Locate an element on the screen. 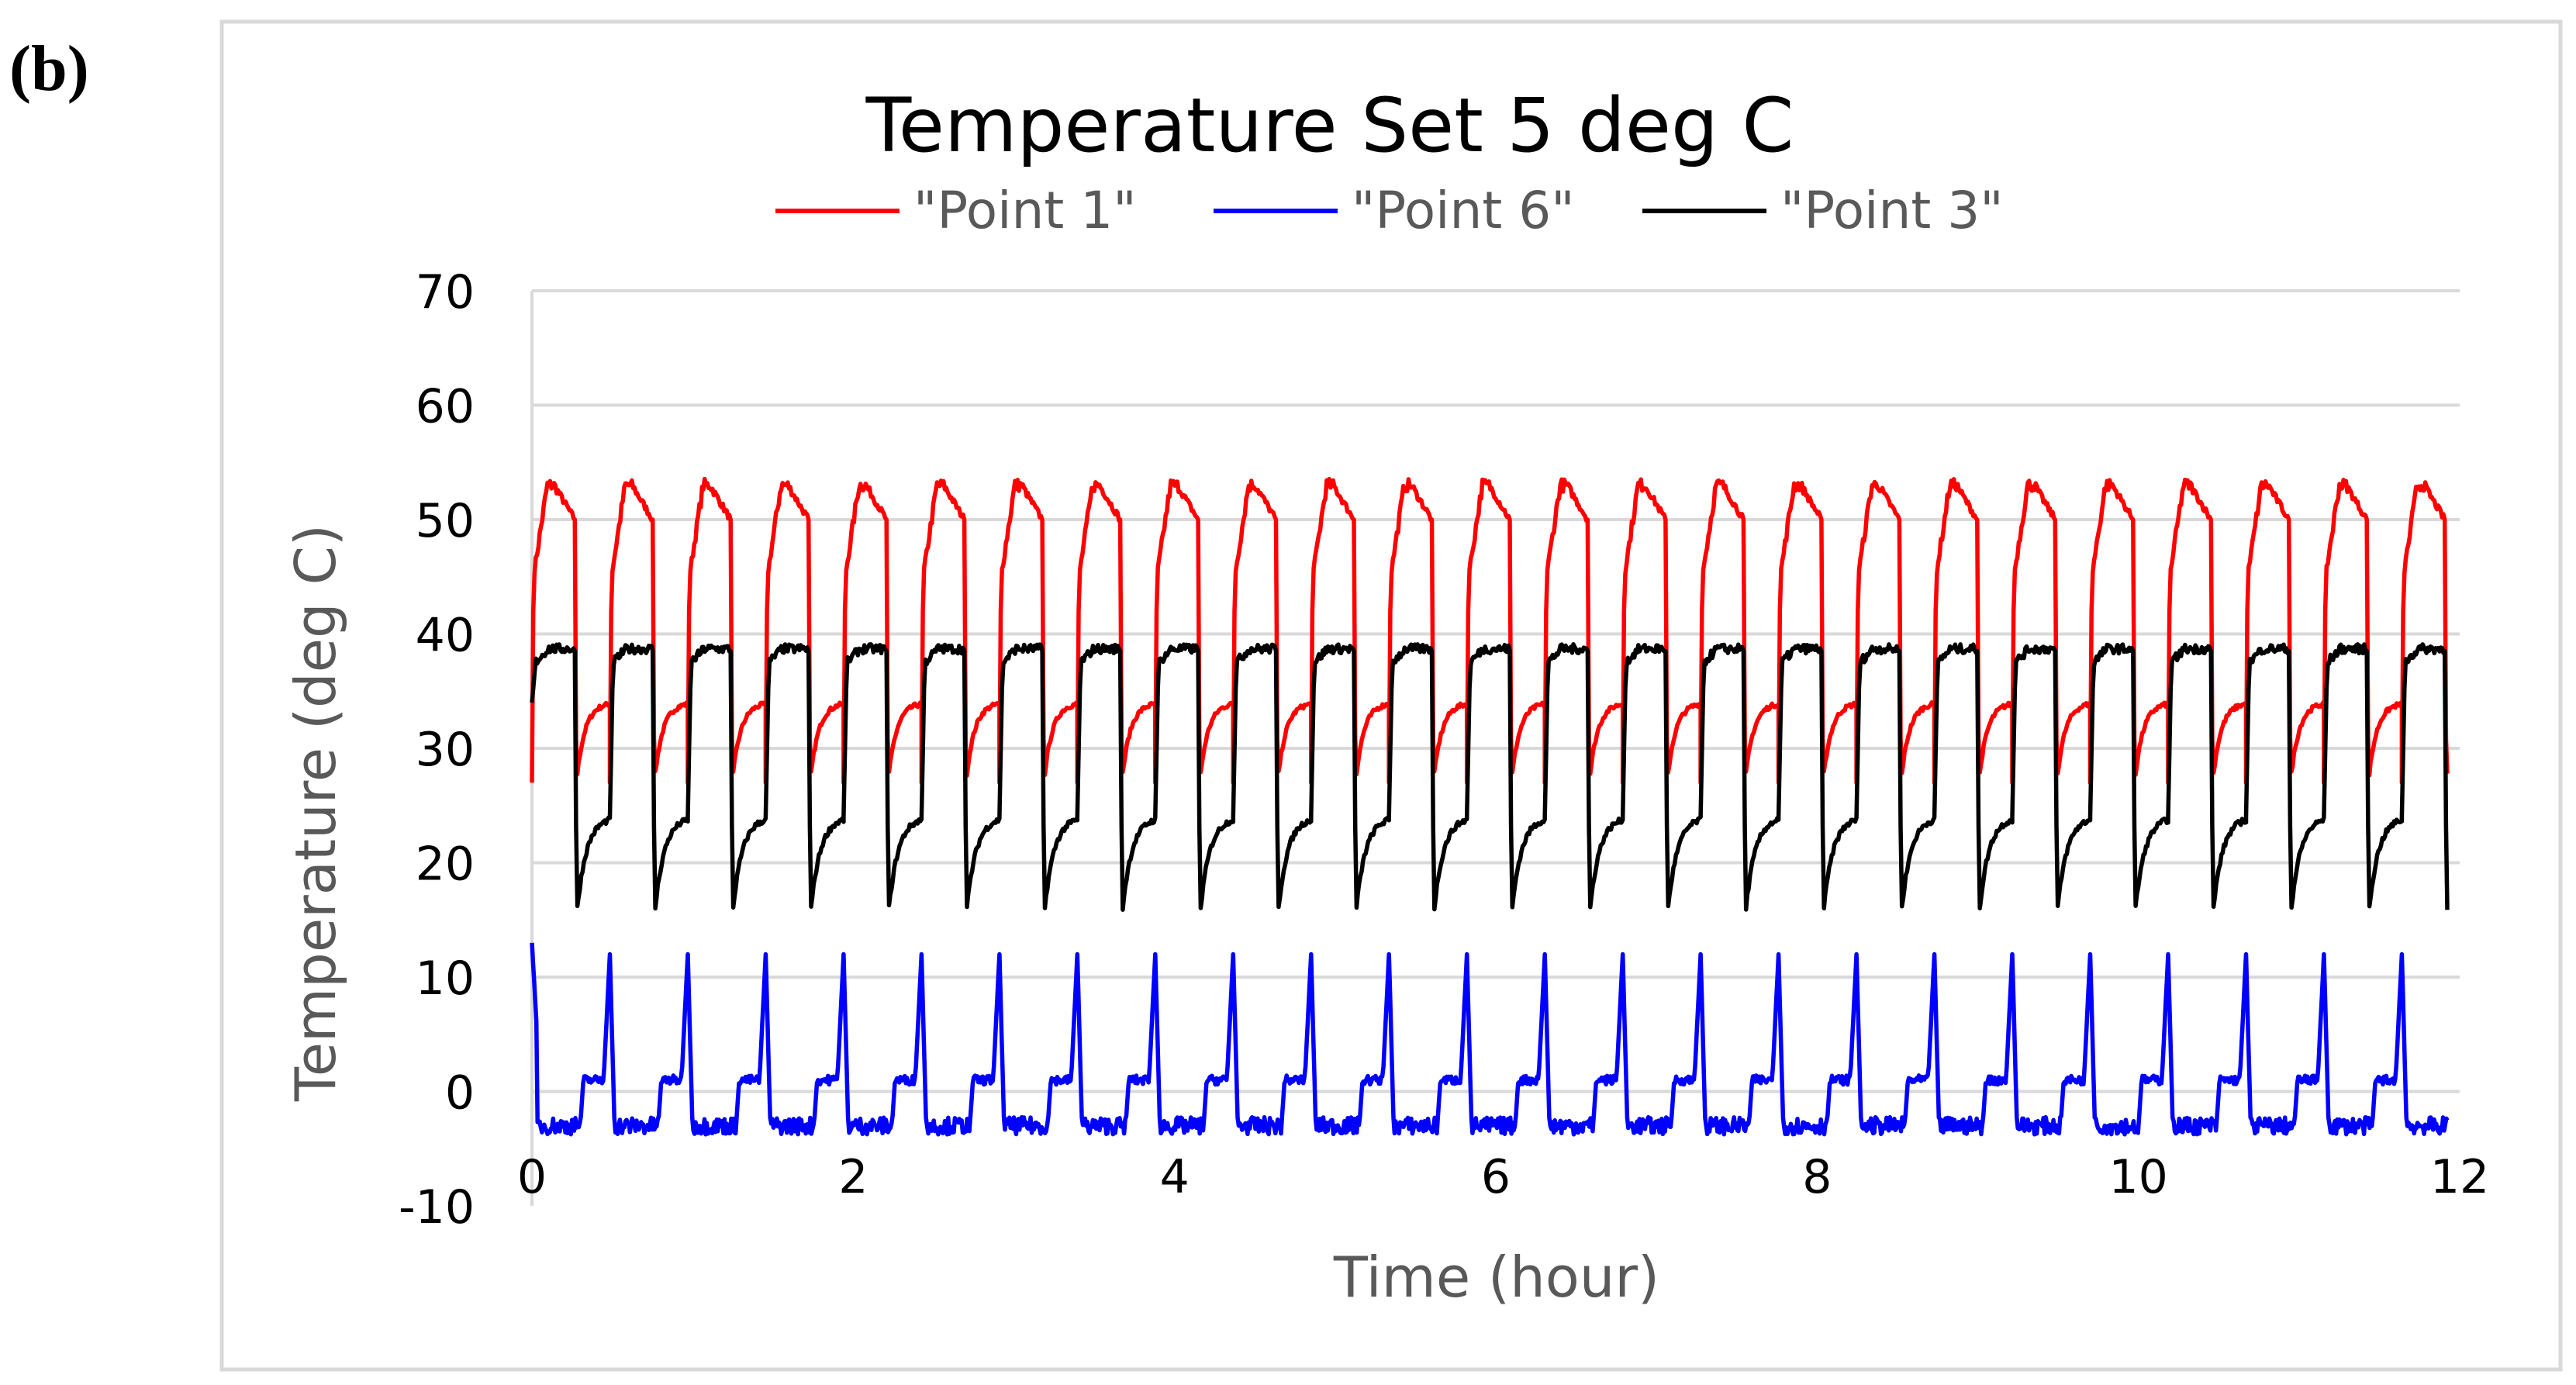 The width and height of the screenshot is (2576, 1385). x-tick-labels: 0 2 4 6 8 10 12 is located at coordinates (1503, 1177).